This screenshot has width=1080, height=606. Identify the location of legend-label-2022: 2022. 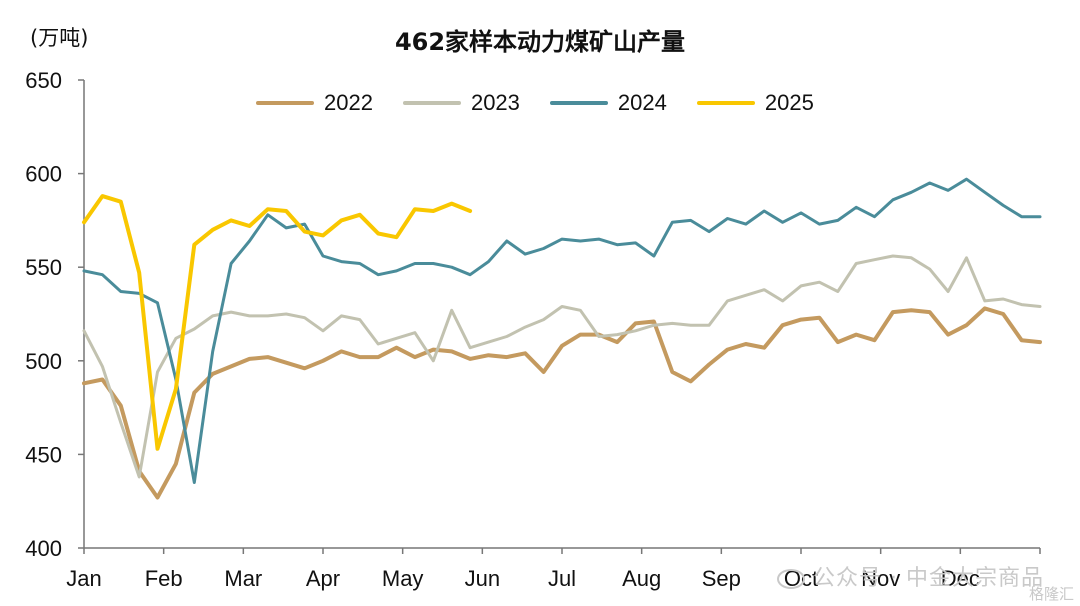
(348, 102).